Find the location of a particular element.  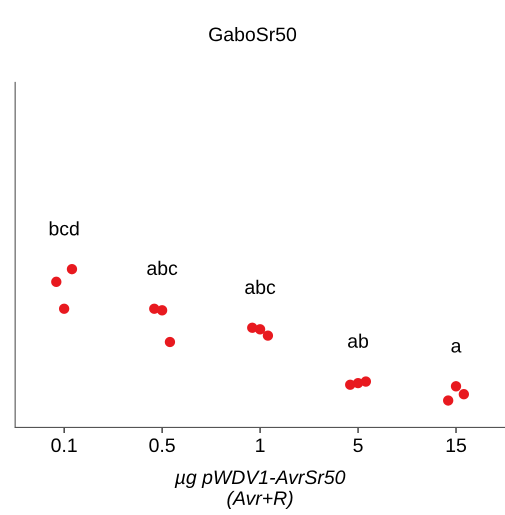

annotation: ab is located at coordinates (358, 341).